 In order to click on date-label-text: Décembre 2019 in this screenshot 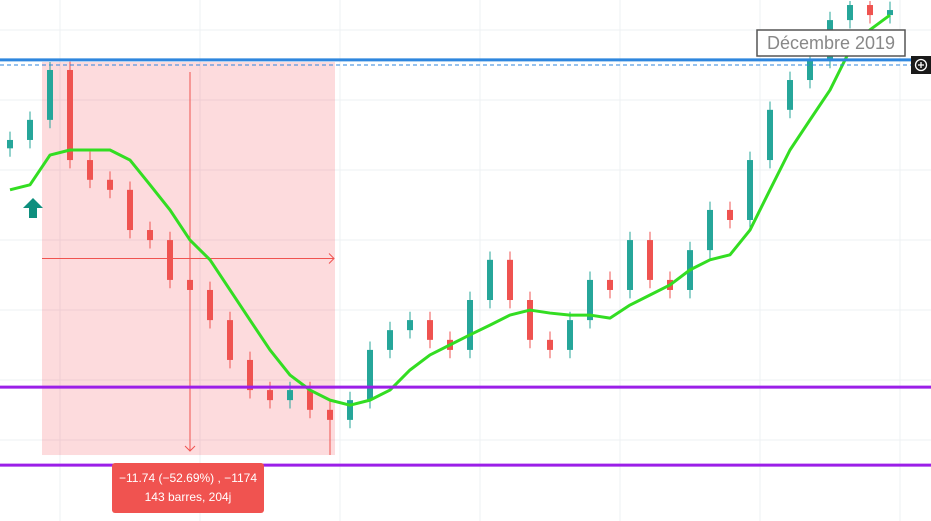, I will do `click(831, 43)`.